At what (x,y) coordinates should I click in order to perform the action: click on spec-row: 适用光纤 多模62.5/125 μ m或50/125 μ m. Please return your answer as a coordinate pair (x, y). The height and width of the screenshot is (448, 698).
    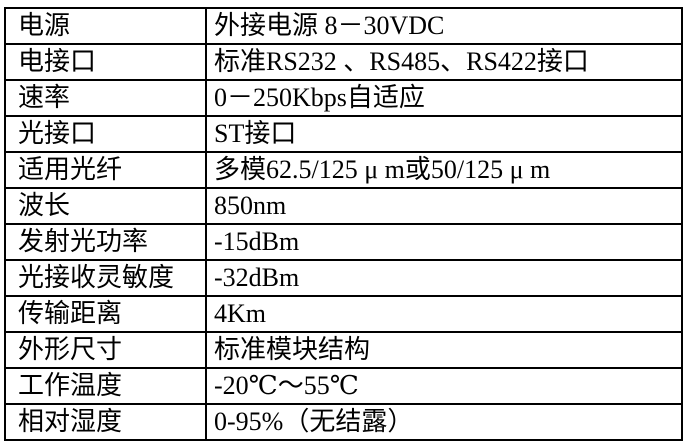
    Looking at the image, I should click on (343, 170).